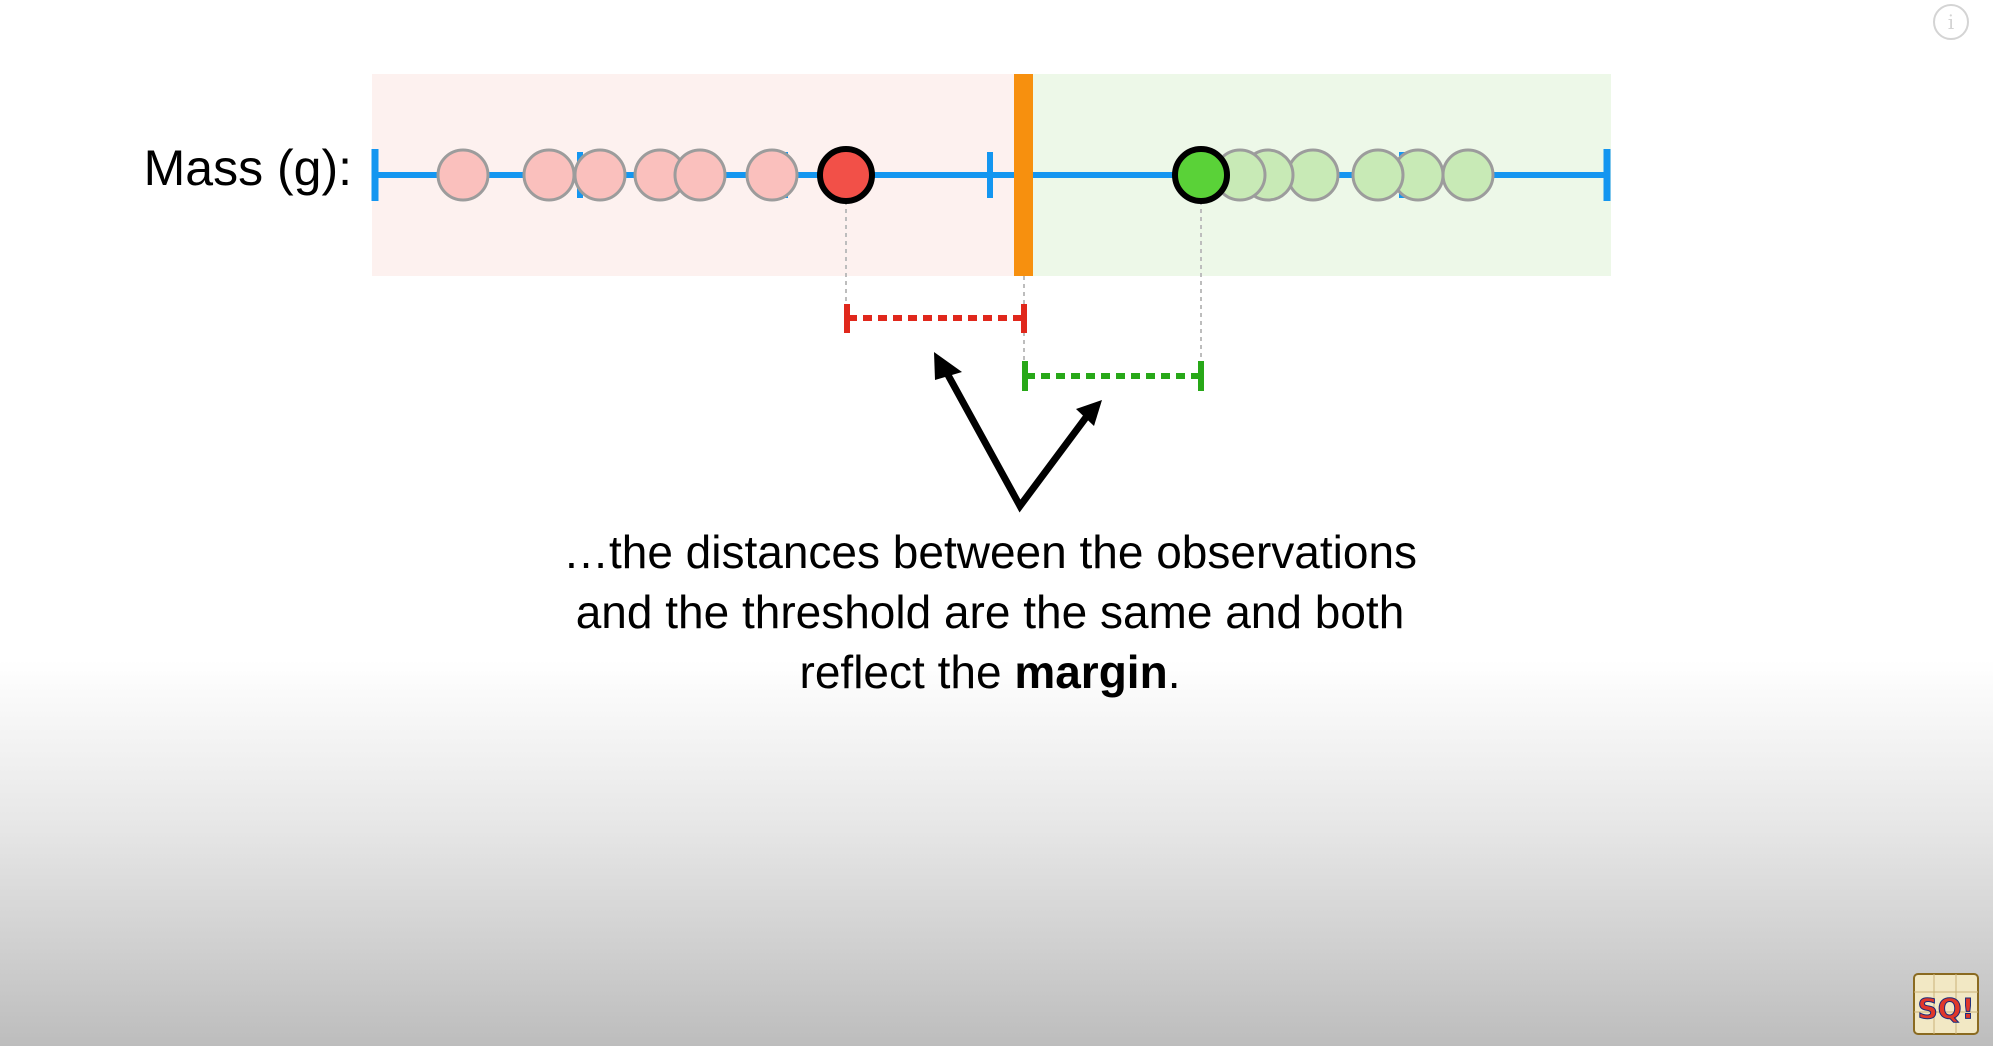  Describe the element at coordinates (1201, 175) in the screenshot. I see `right-support-vector` at that location.